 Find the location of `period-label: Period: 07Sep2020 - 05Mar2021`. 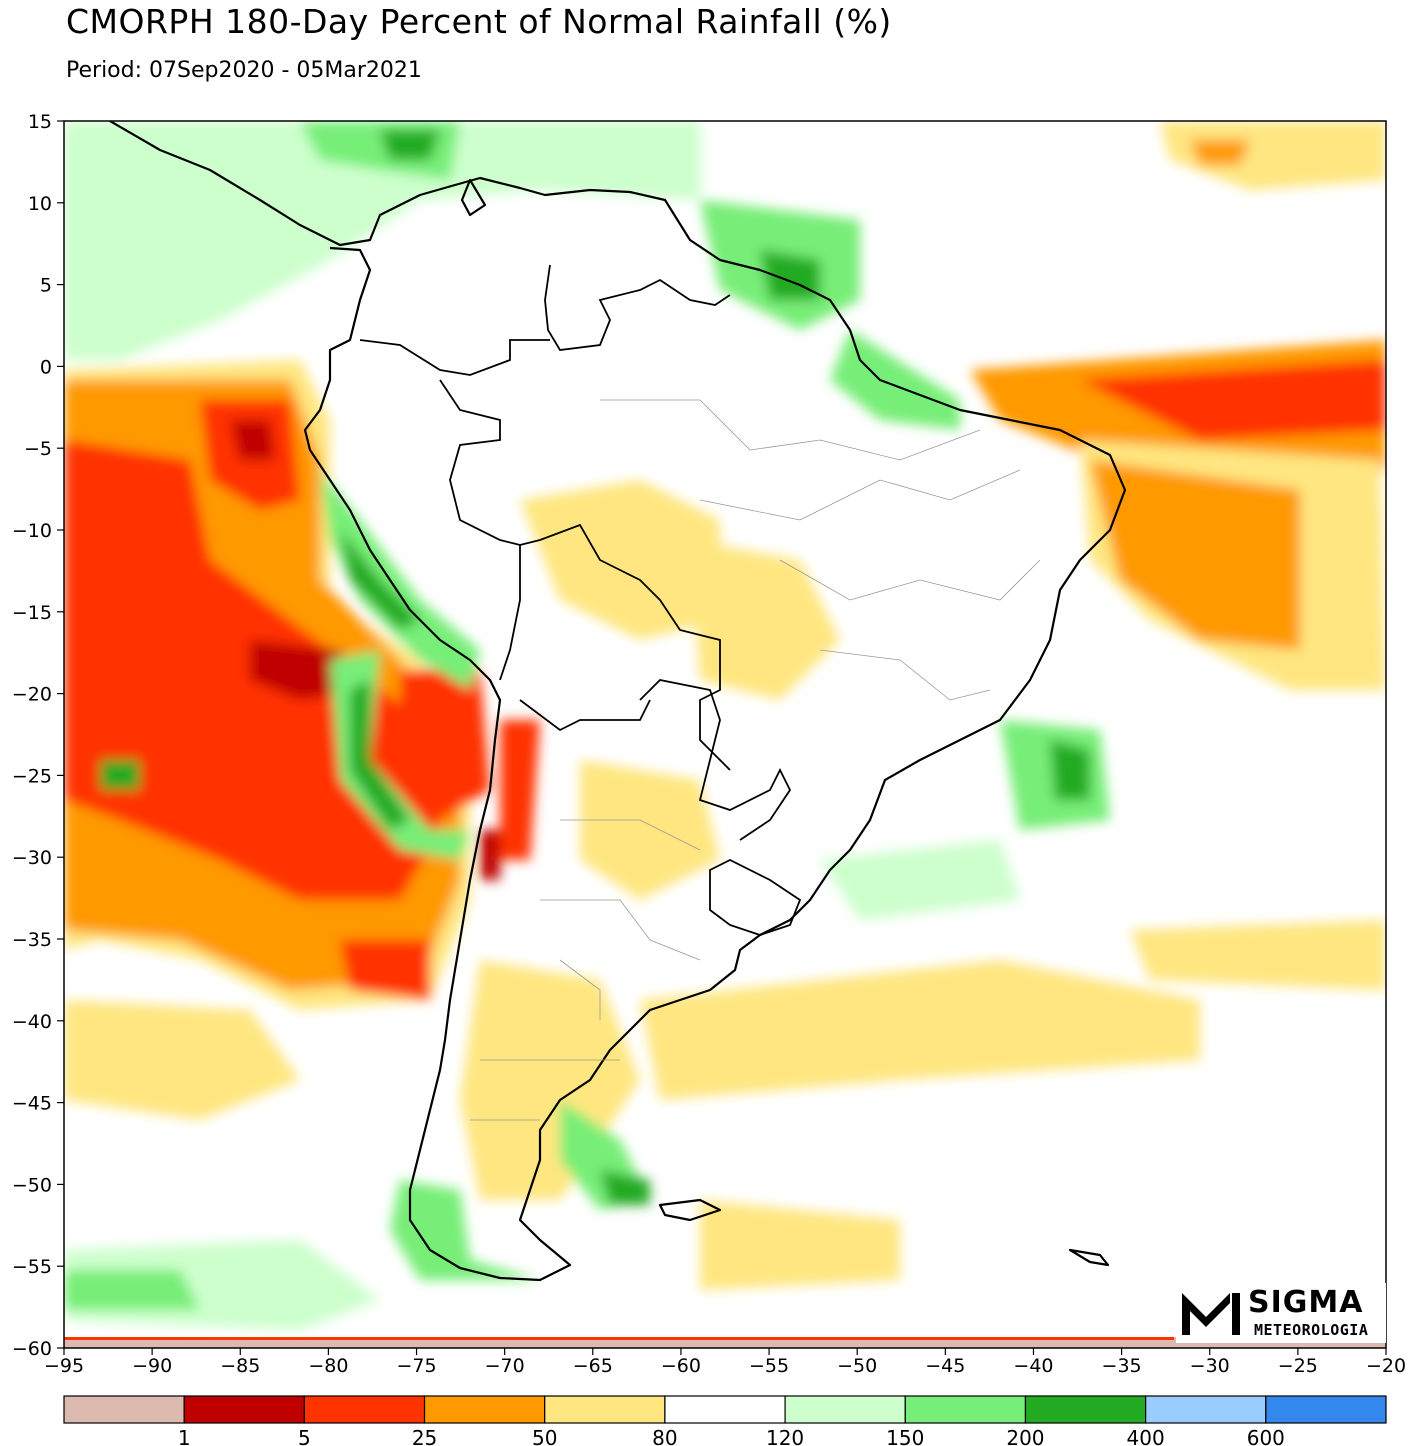

period-label: Period: 07Sep2020 - 05Mar2021 is located at coordinates (244, 70).